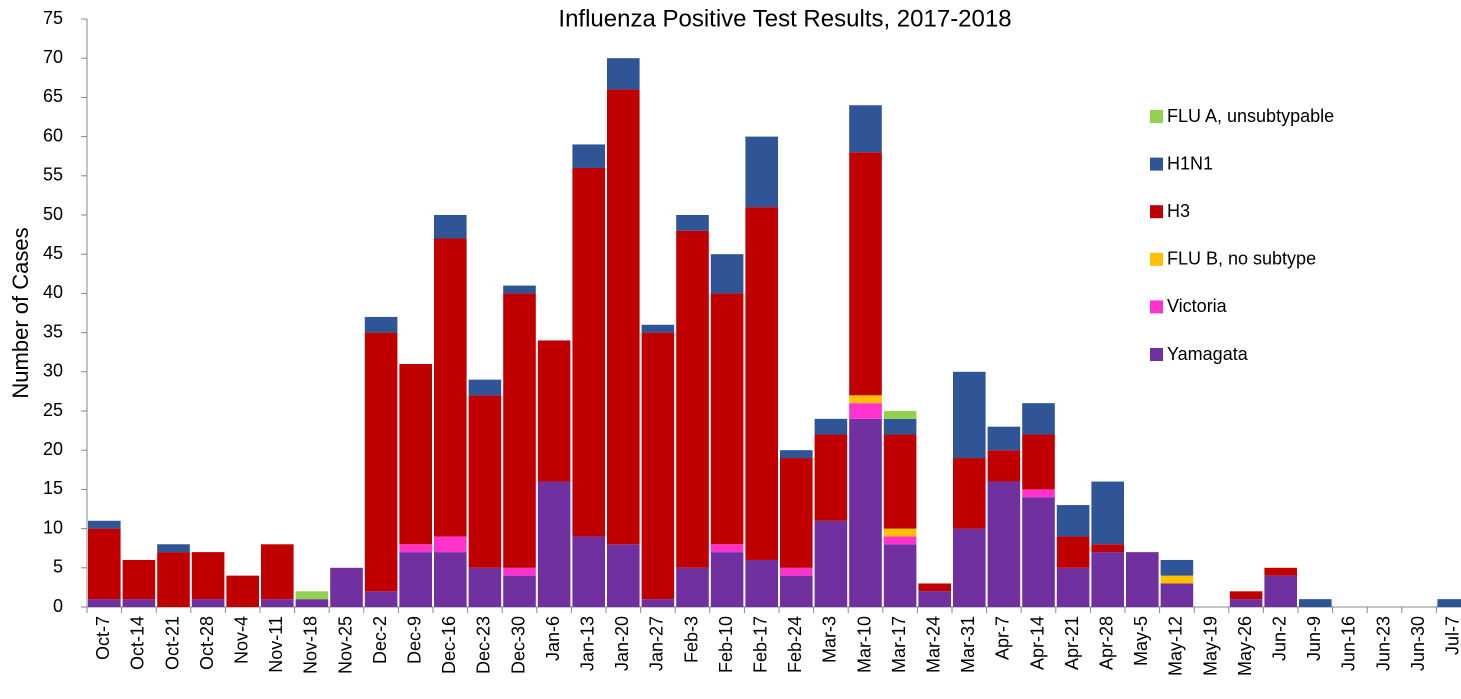  I want to click on x-tick-label: Oct-14, so click(138, 643).